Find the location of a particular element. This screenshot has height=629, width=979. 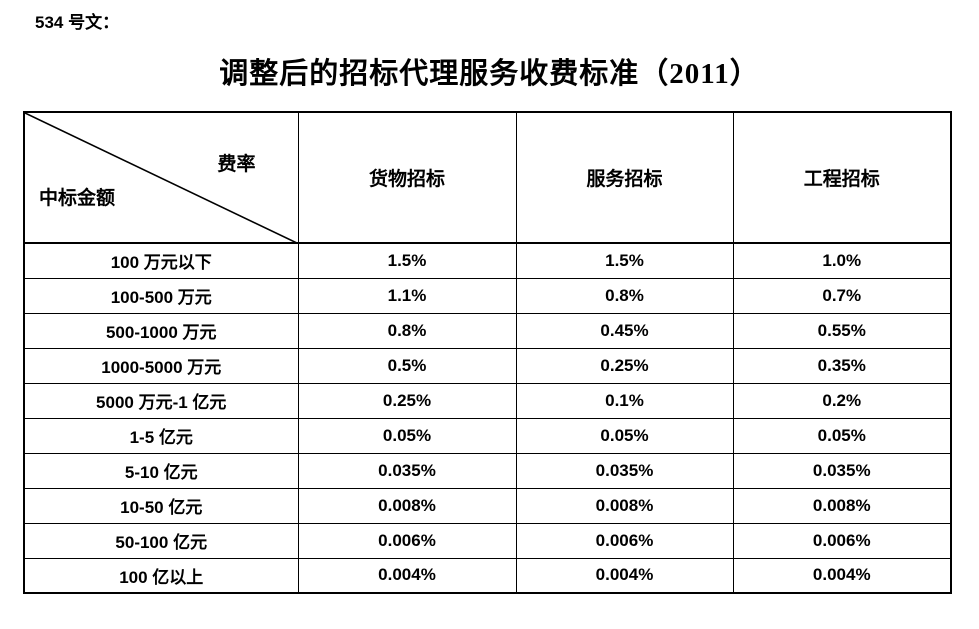

corner-label-amount: 中标金额 is located at coordinates (77, 198).